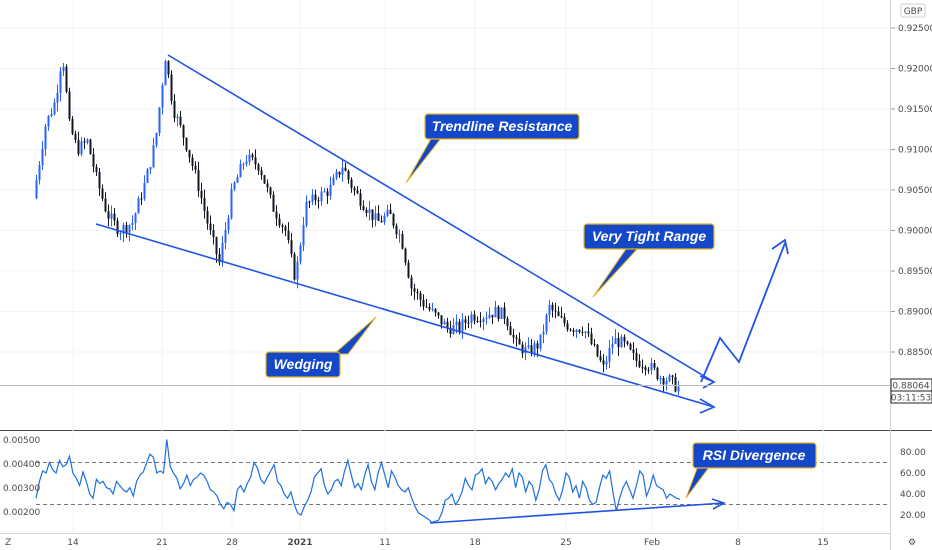 The height and width of the screenshot is (550, 932). Describe the element at coordinates (492, 148) in the screenshot. I see `trendline-resistance-callout: Trendline Resistance` at that location.